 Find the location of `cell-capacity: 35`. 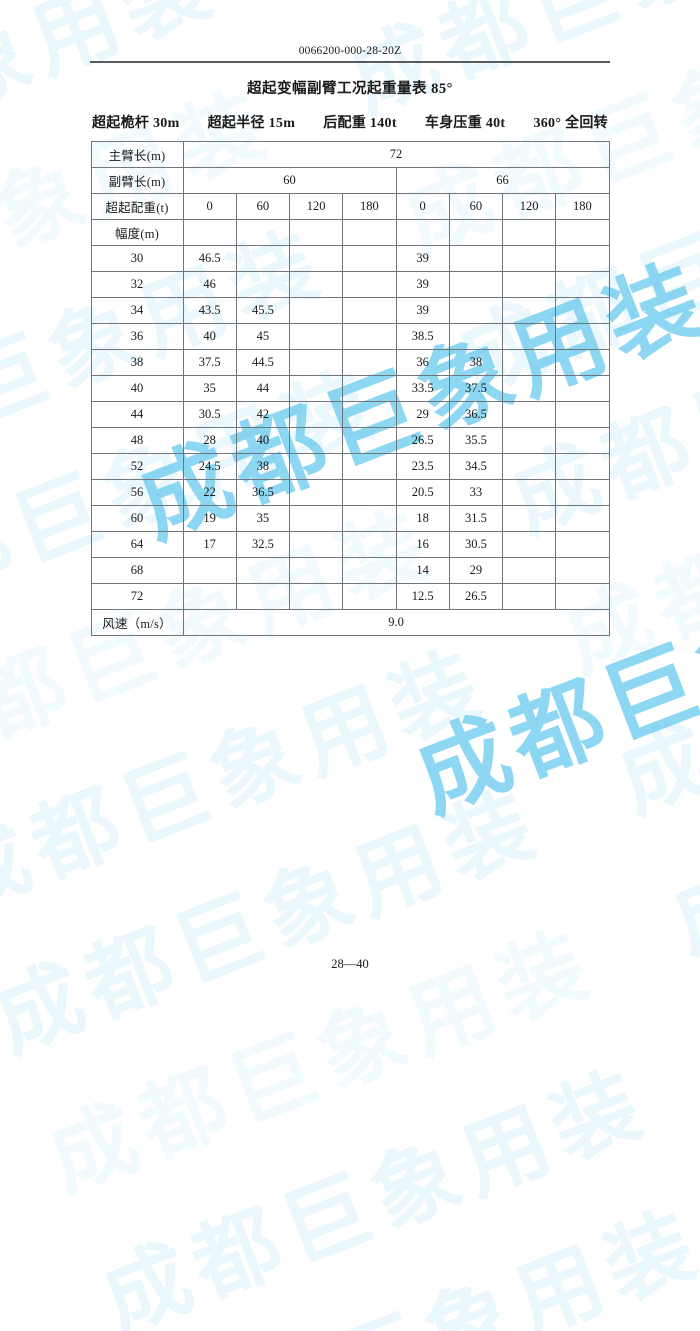

cell-capacity: 35 is located at coordinates (263, 518).